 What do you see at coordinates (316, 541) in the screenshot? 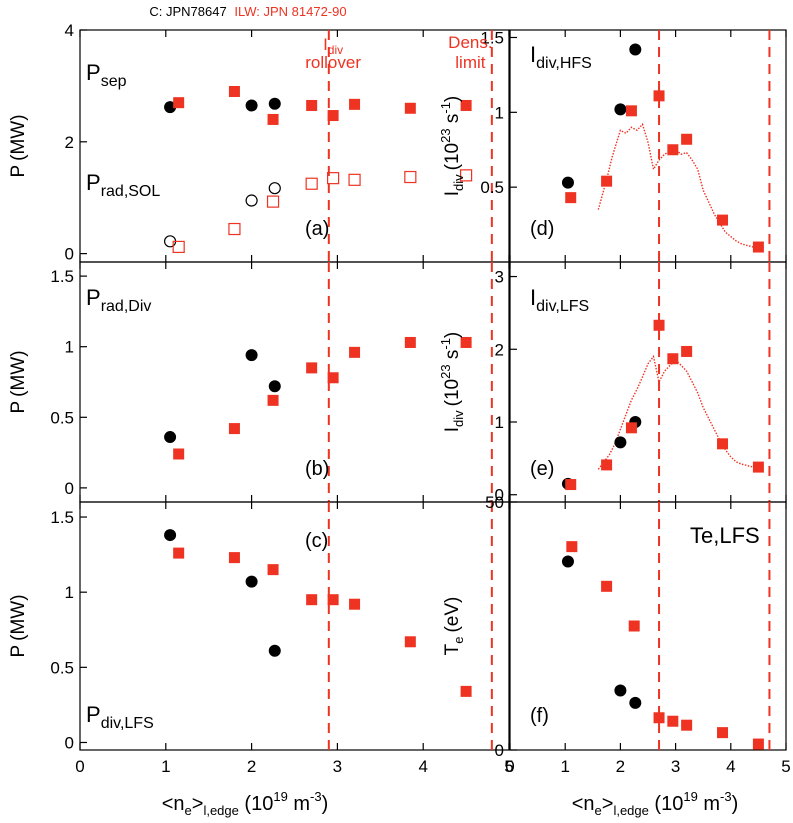
I see `panel-label: (c)` at bounding box center [316, 541].